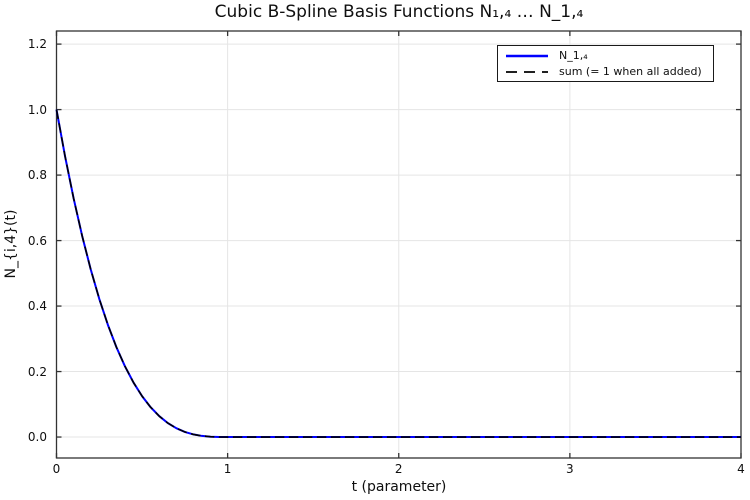 The height and width of the screenshot is (500, 750). What do you see at coordinates (56, 469) in the screenshot?
I see `x-tick-label: 0` at bounding box center [56, 469].